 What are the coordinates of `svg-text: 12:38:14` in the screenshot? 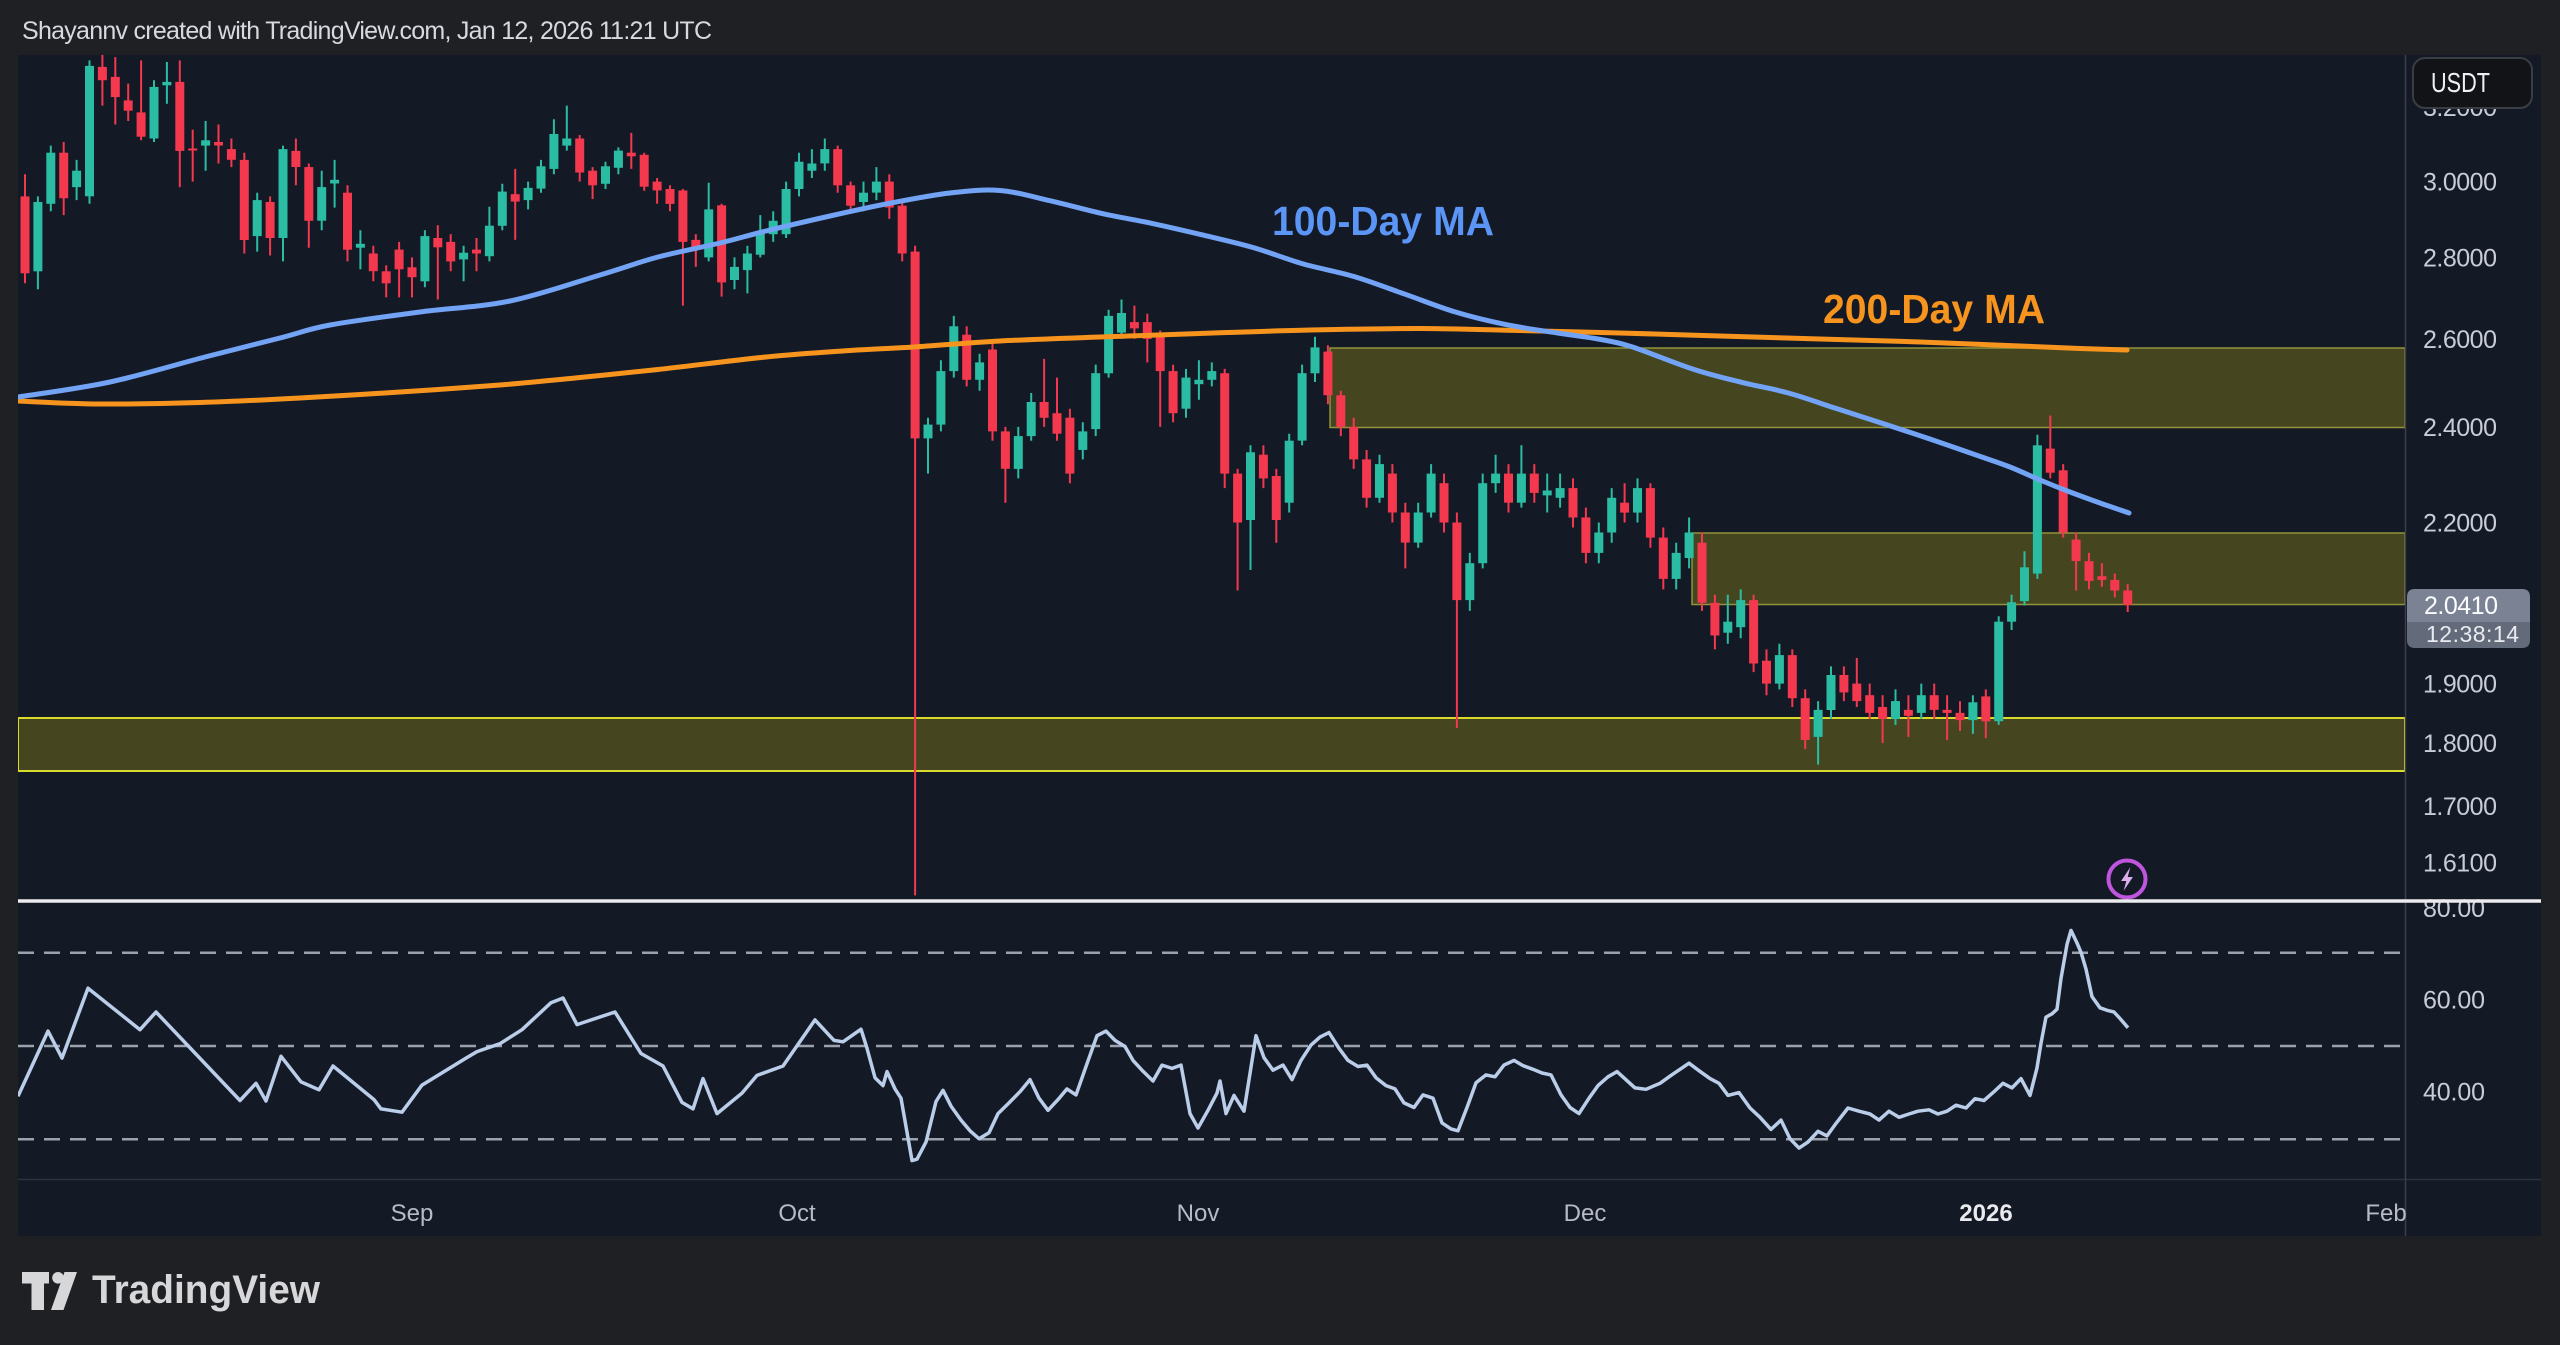 It's located at (2472, 634).